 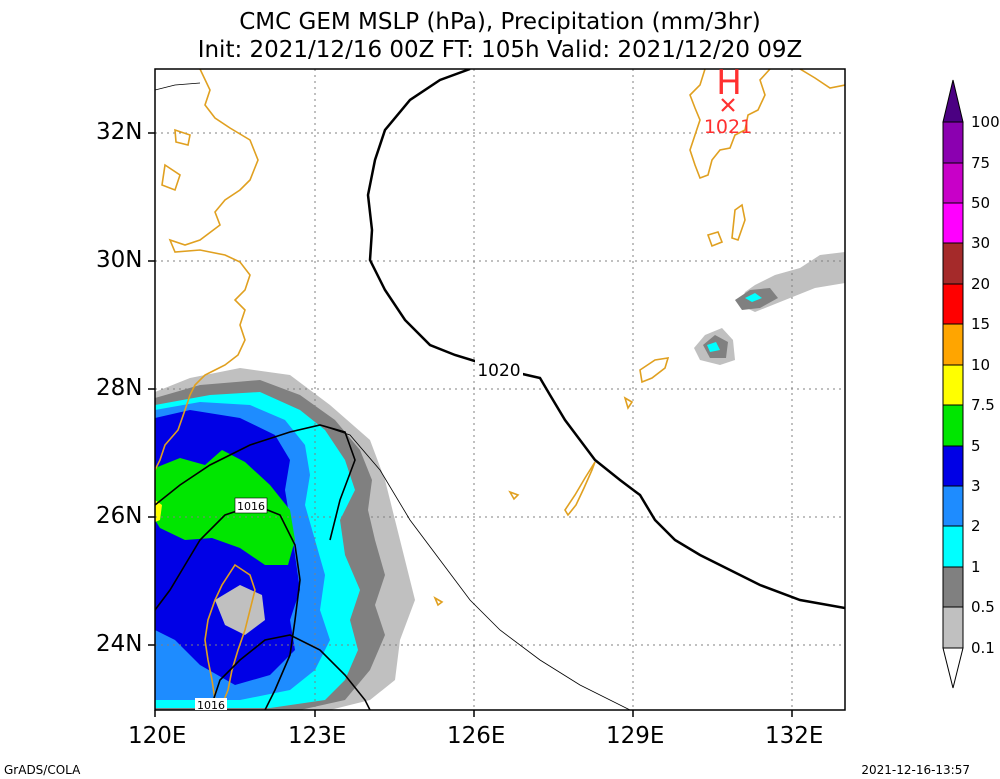 What do you see at coordinates (654, 370) in the screenshot?
I see `coastline-amami` at bounding box center [654, 370].